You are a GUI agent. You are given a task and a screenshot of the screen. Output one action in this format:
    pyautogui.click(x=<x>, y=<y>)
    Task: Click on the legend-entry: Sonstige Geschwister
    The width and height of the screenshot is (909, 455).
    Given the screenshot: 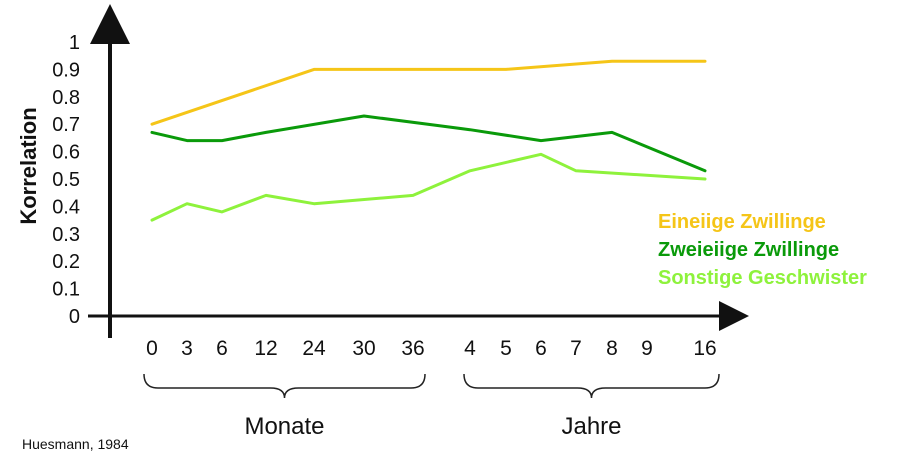 What is the action you would take?
    pyautogui.click(x=762, y=278)
    